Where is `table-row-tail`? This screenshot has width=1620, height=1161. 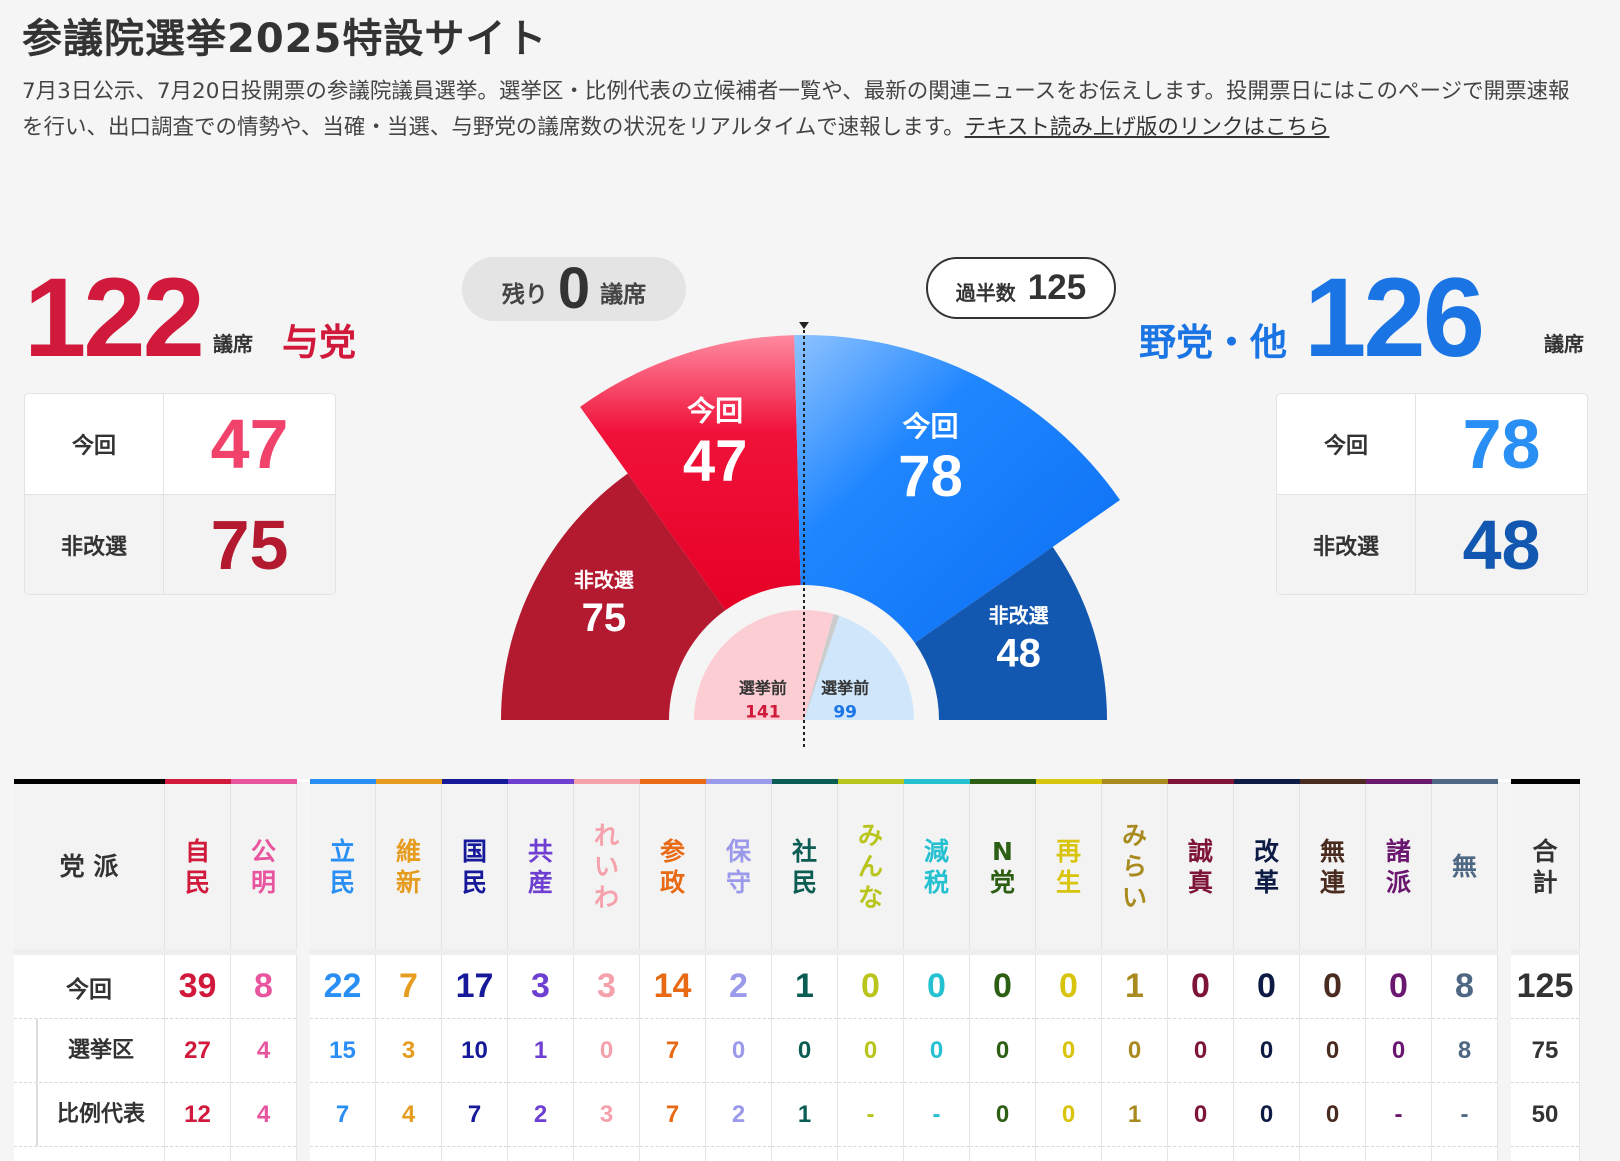 table-row-tail is located at coordinates (797, 1154).